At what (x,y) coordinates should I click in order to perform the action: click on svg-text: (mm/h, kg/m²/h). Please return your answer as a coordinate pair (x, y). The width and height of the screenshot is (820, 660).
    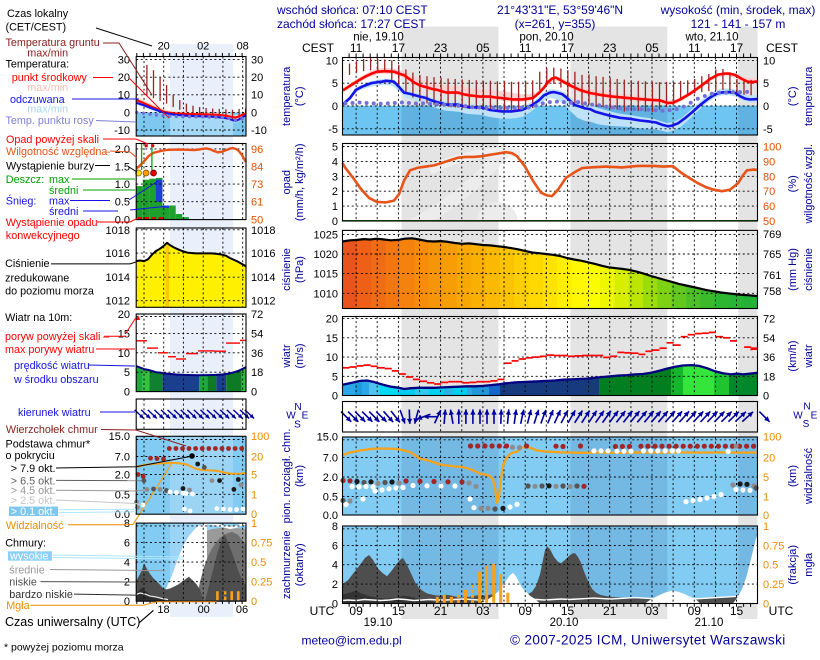
    Looking at the image, I should click on (300, 182).